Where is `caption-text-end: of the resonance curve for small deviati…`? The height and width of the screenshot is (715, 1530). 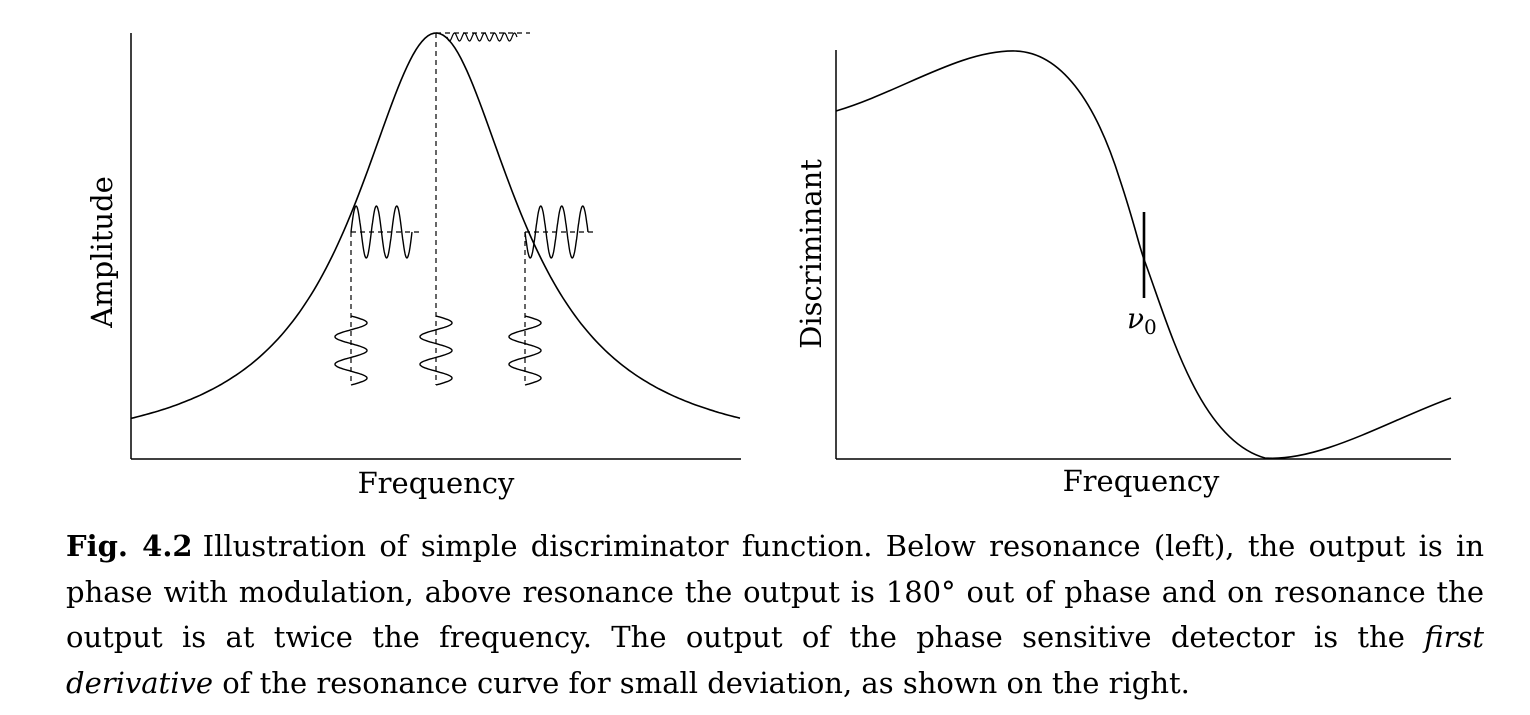
caption-text-end: of the resonance curve for small deviati… is located at coordinates (701, 682).